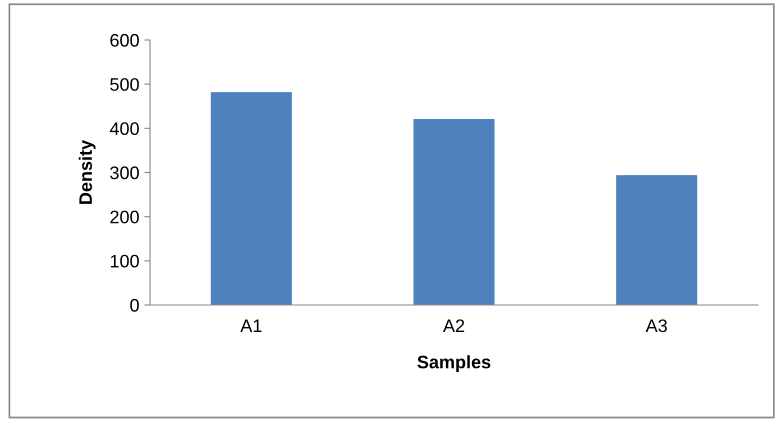 The width and height of the screenshot is (784, 426). Describe the element at coordinates (124, 261) in the screenshot. I see `y-tick-label: 100` at that location.